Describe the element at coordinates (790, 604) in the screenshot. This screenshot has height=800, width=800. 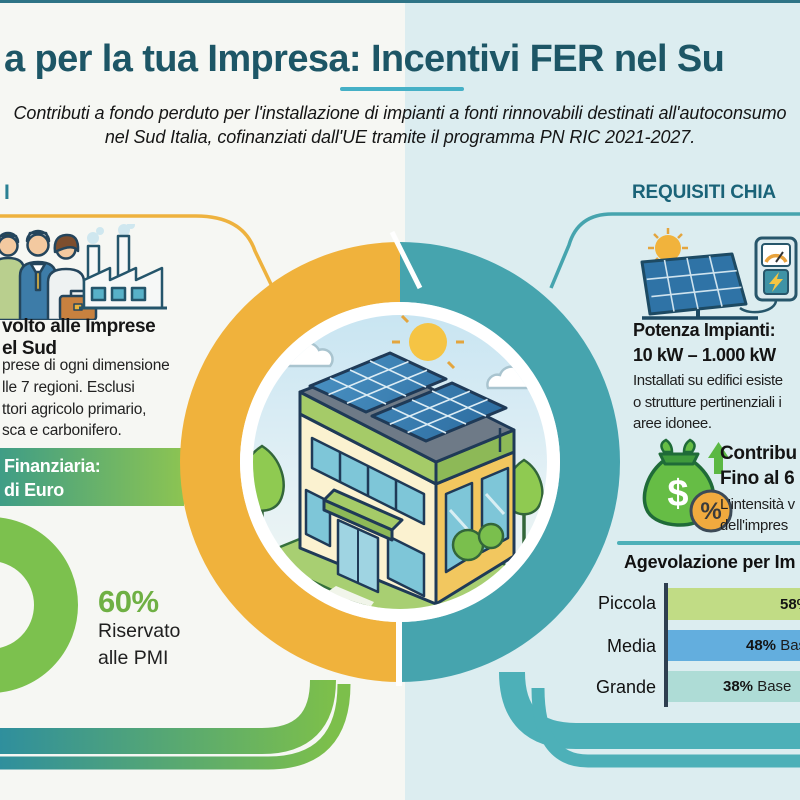
I see `bar-value-piccola: 58%` at that location.